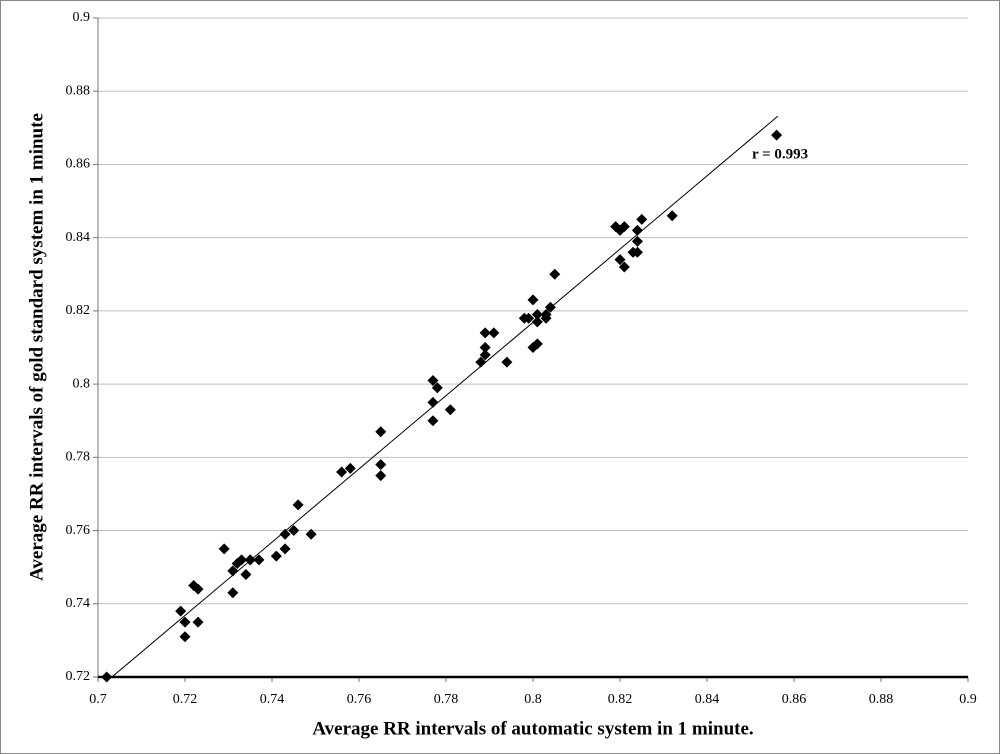 The image size is (1000, 754). What do you see at coordinates (620, 699) in the screenshot?
I see `x-tick-label: 0.82` at bounding box center [620, 699].